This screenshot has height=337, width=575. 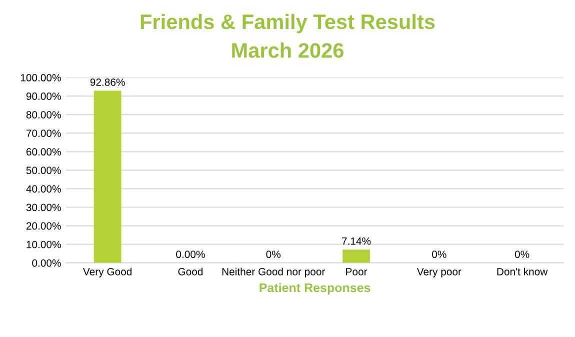 What do you see at coordinates (43, 208) in the screenshot?
I see `y-tick-label: 30.00%` at bounding box center [43, 208].